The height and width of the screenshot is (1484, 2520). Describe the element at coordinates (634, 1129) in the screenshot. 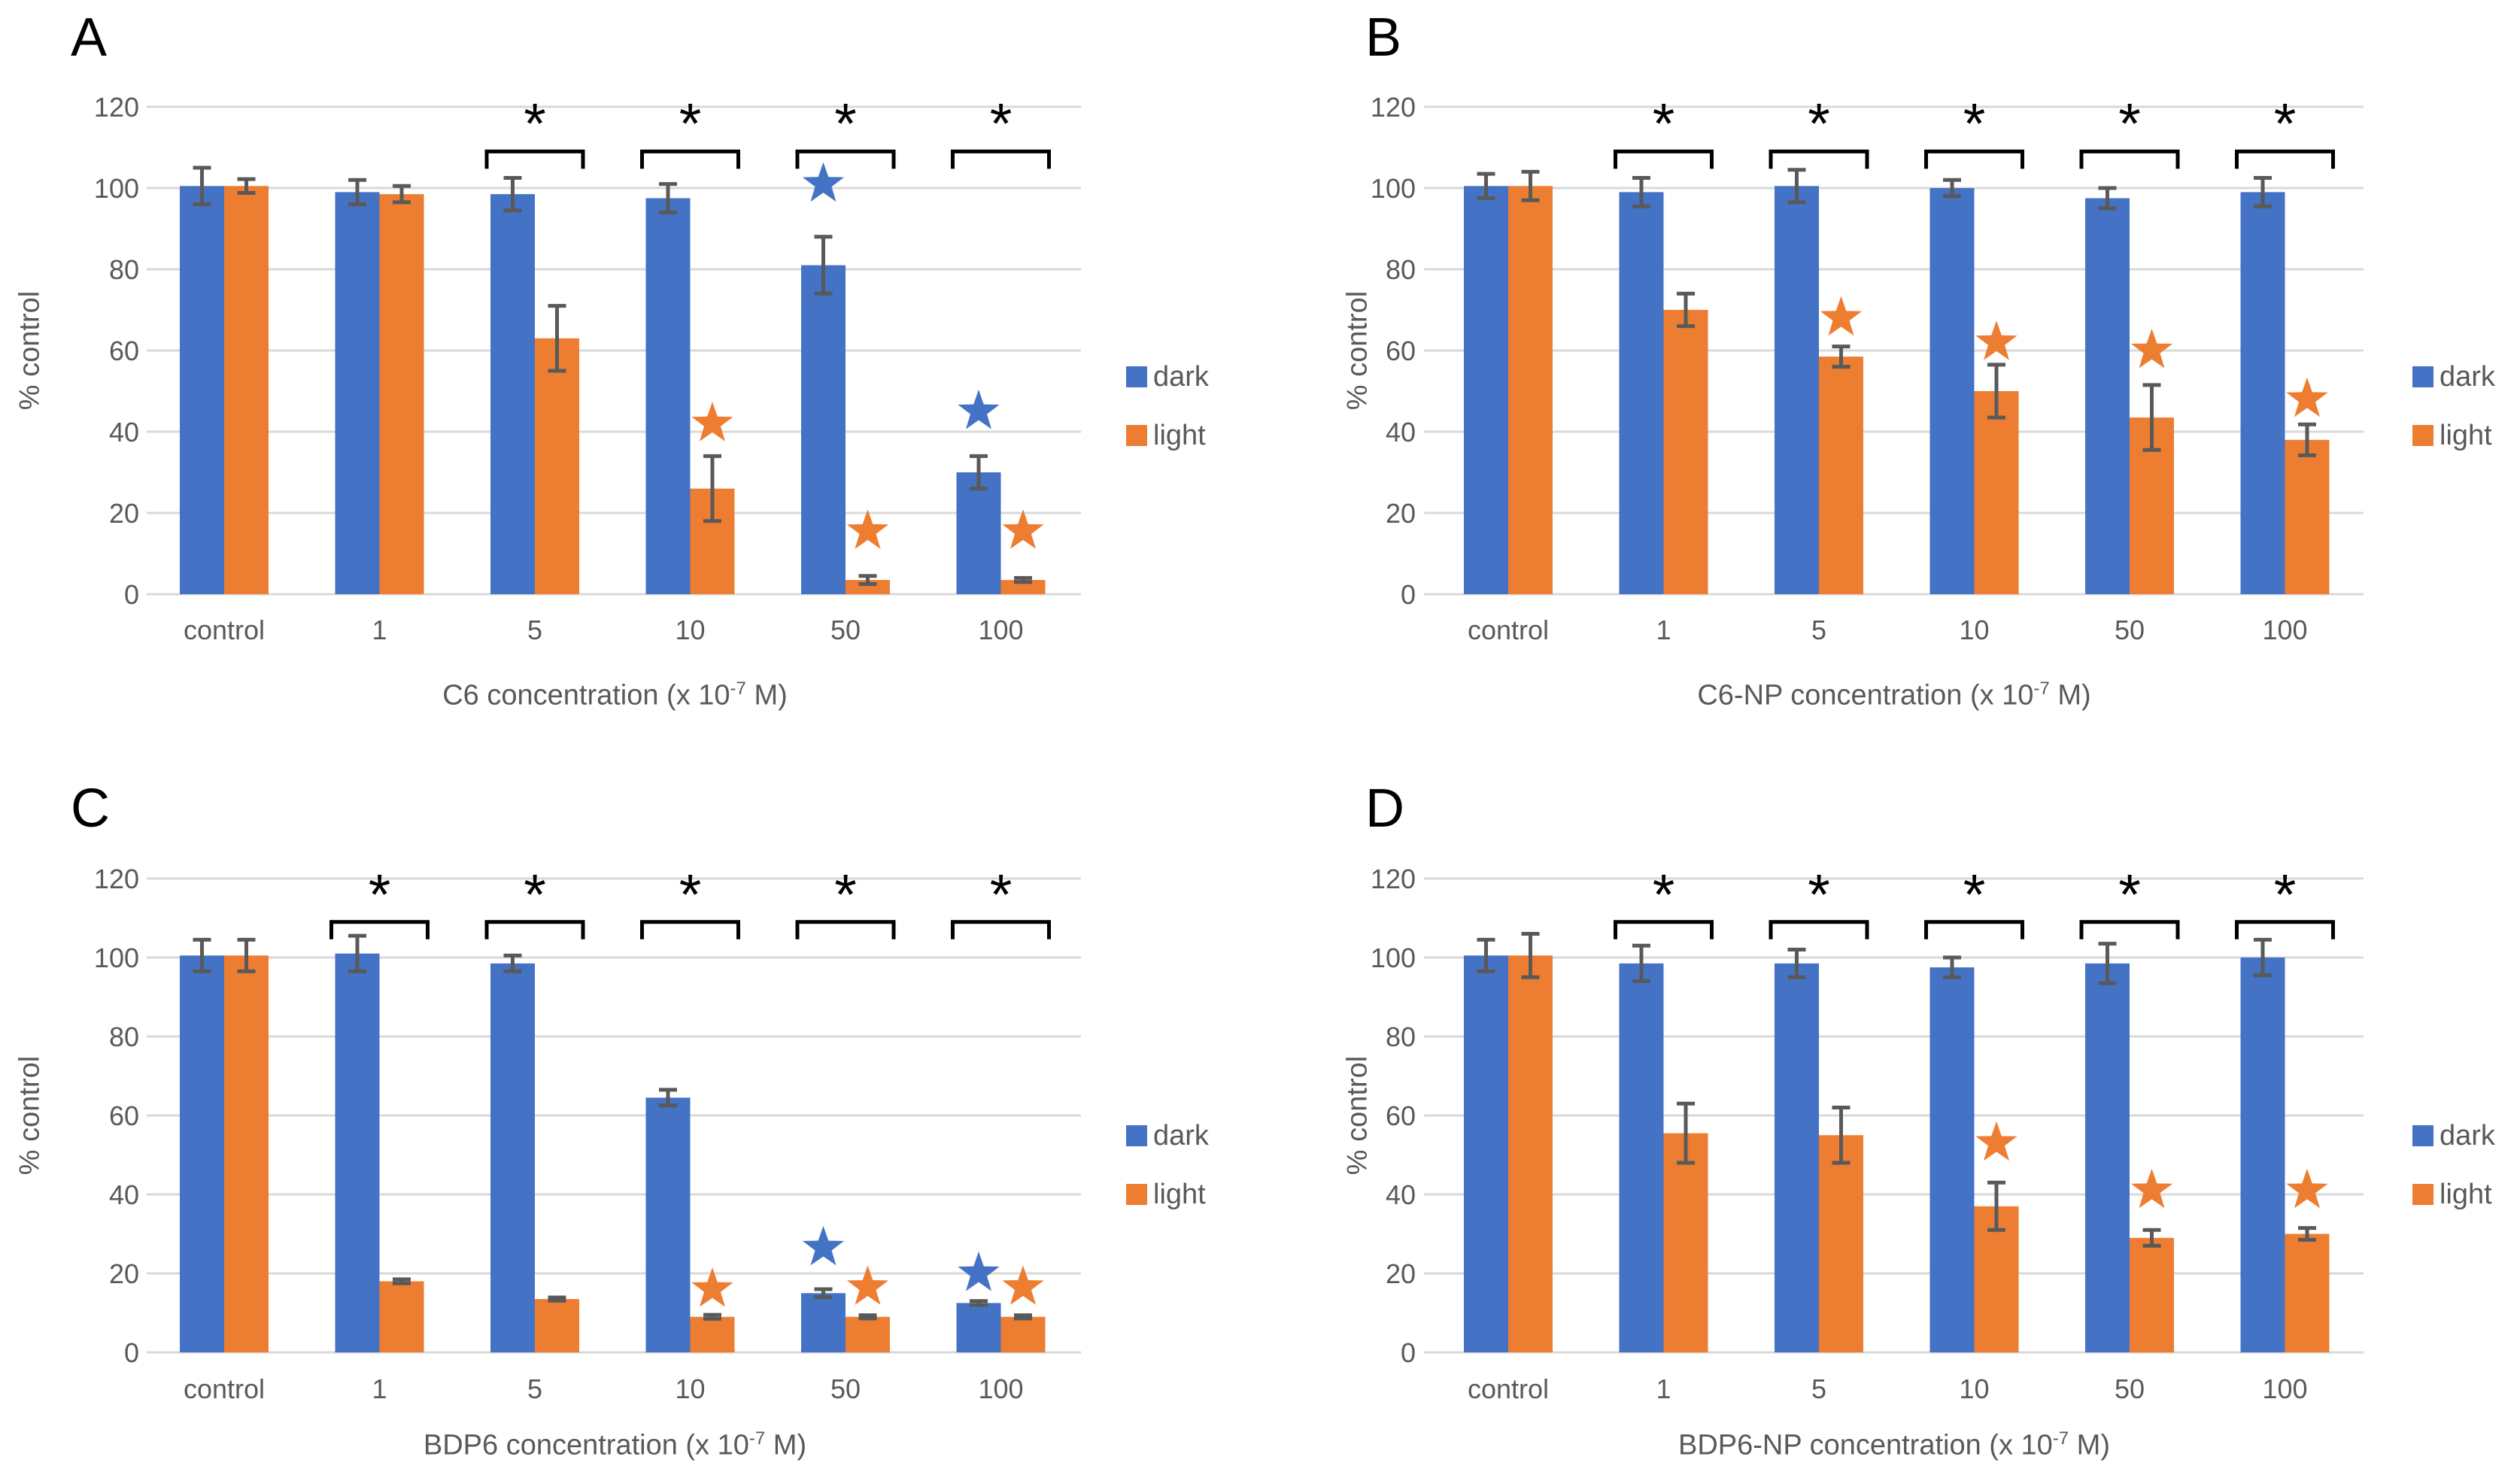

I see `error-bars-light` at that location.